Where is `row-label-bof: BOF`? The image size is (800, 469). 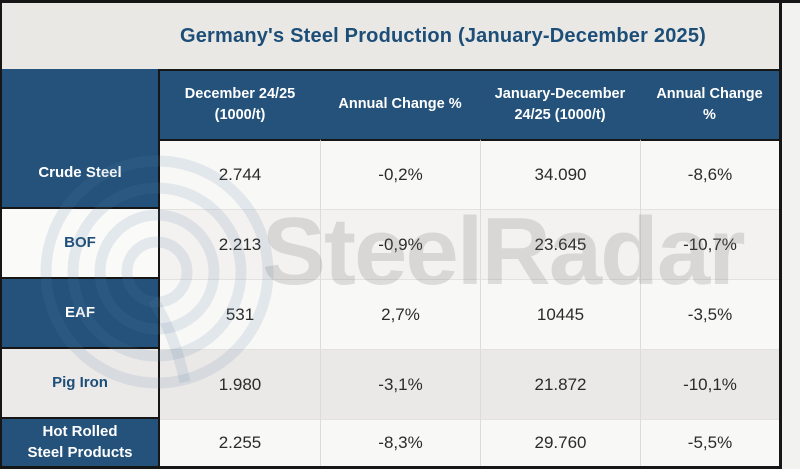
row-label-bof: BOF is located at coordinates (81, 244).